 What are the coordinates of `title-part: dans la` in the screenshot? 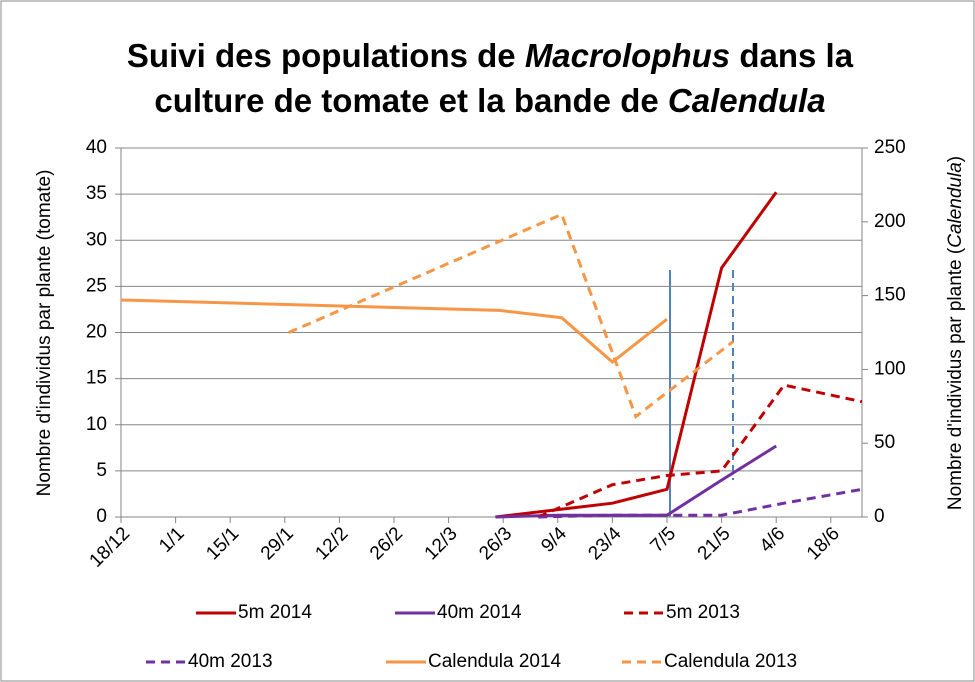 It's located at (792, 55).